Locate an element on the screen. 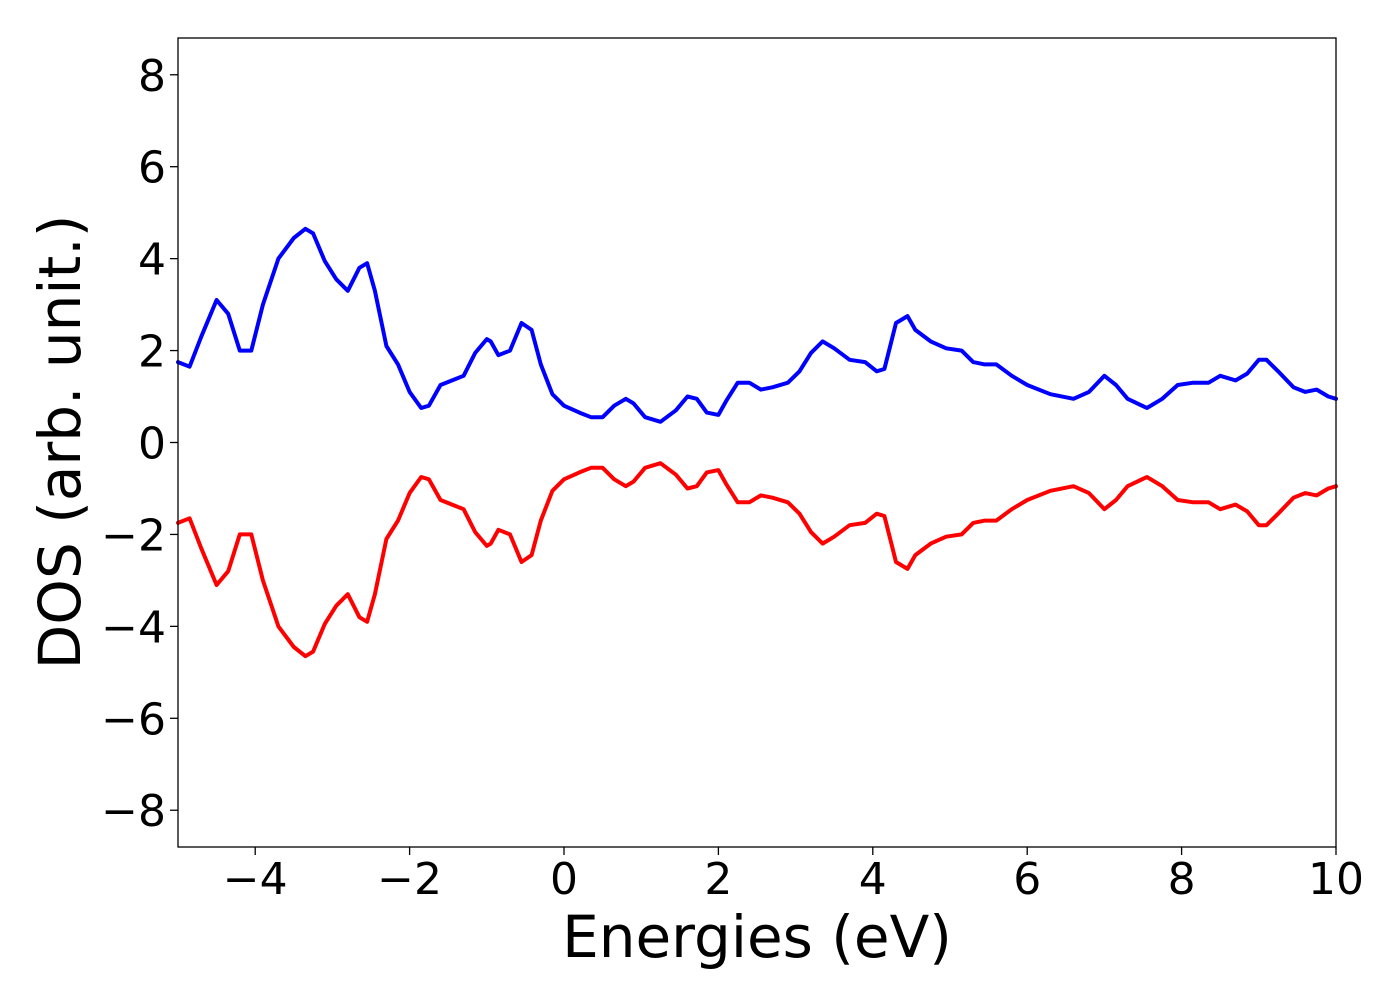 This screenshot has height=1000, width=1400. y-tick-label: −4 is located at coordinates (133, 627).